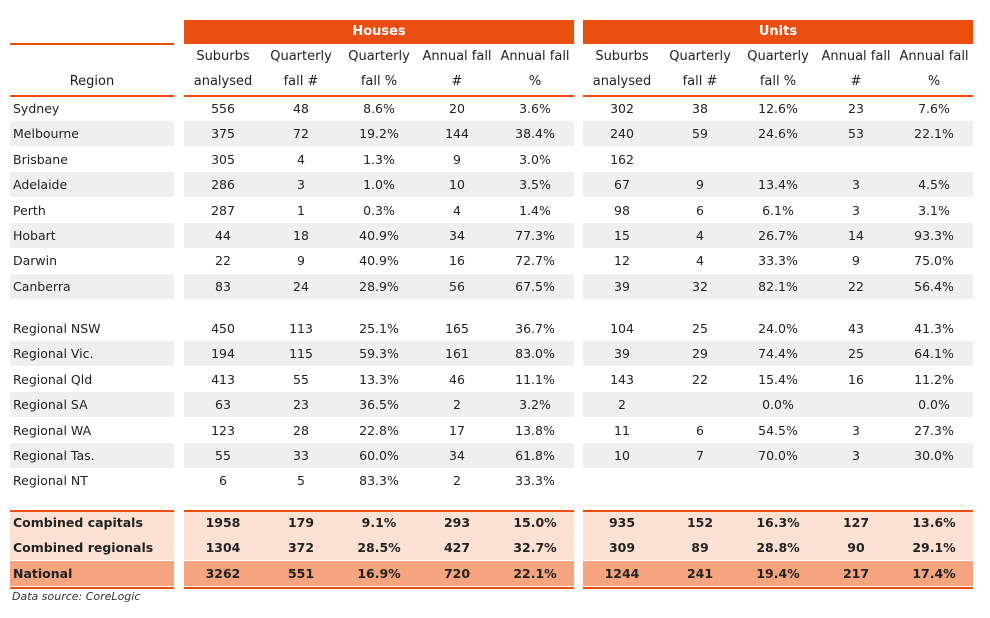 This screenshot has height=618, width=990. Describe the element at coordinates (856, 185) in the screenshot. I see `units-value-cell: 3` at that location.